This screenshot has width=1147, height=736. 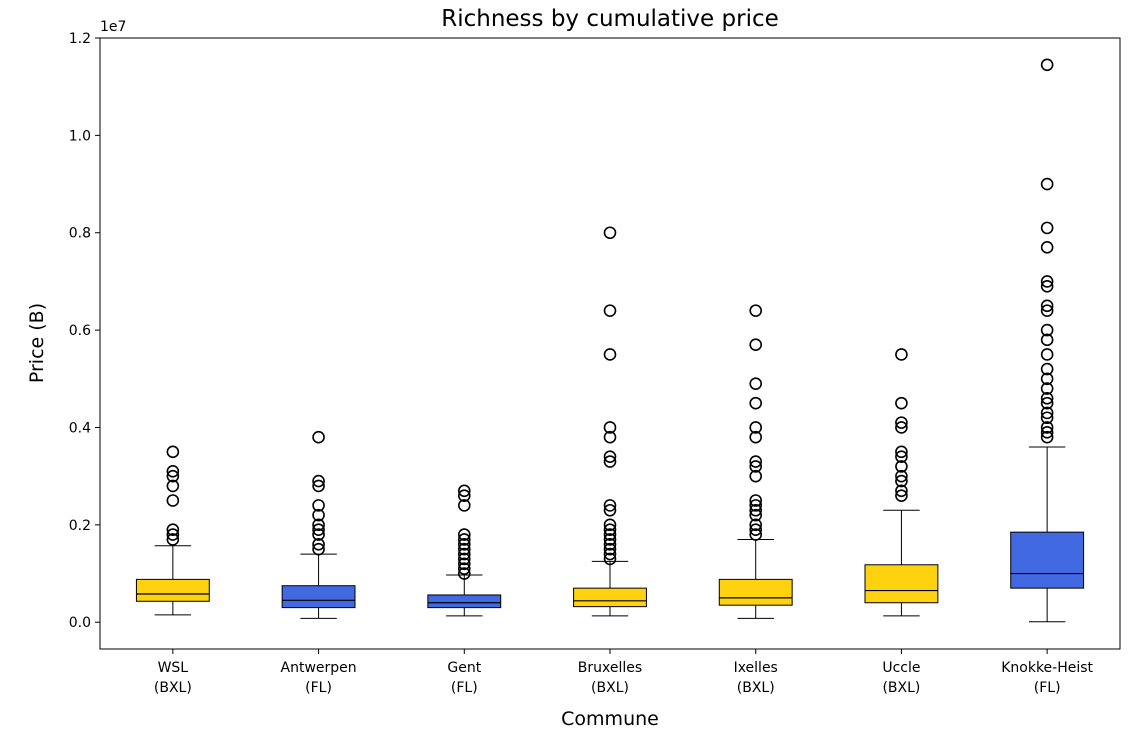 I want to click on x-tick-label: WSL, so click(x=173, y=668).